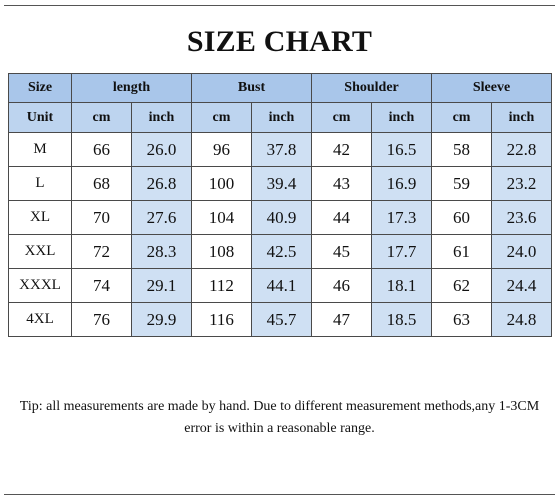 The width and height of the screenshot is (559, 502). What do you see at coordinates (40, 319) in the screenshot?
I see `size-cell: 4XL` at bounding box center [40, 319].